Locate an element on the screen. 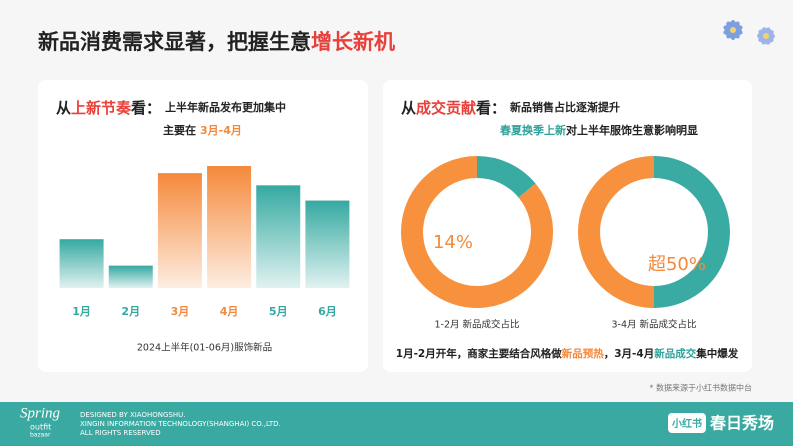 The height and width of the screenshot is (446, 793). footnote: * 数据来源于小红书数据中台 is located at coordinates (700, 388).